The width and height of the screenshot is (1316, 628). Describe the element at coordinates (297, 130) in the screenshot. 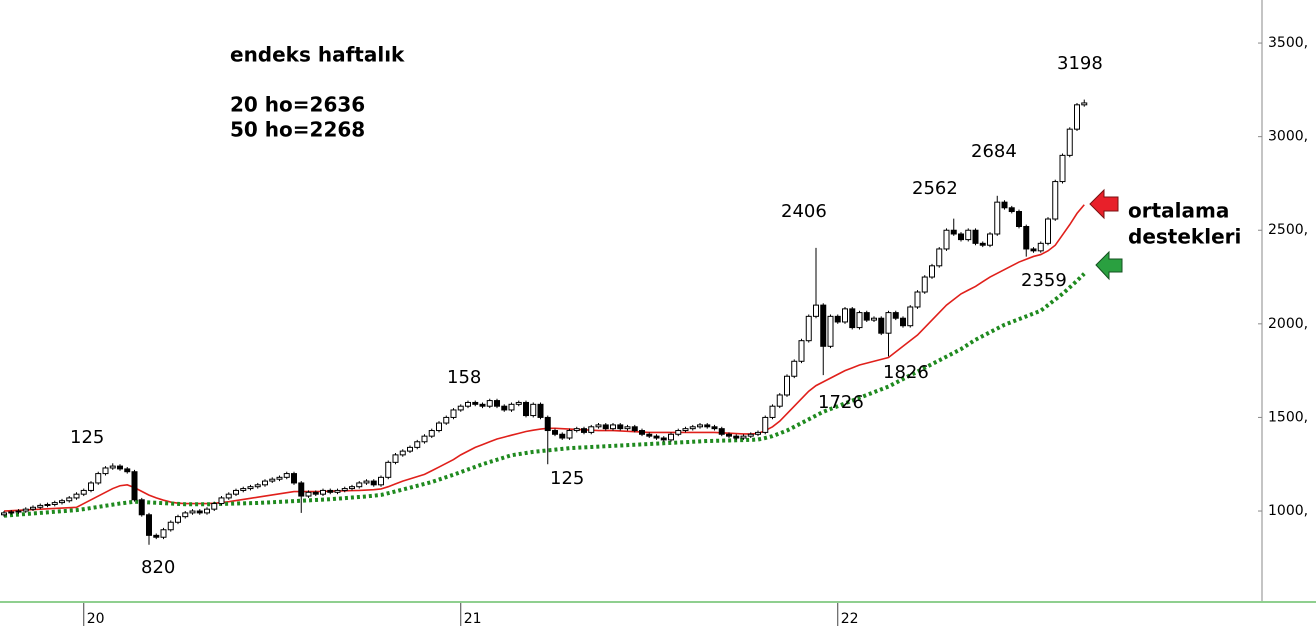

I see `note: 50 ho=2268` at that location.